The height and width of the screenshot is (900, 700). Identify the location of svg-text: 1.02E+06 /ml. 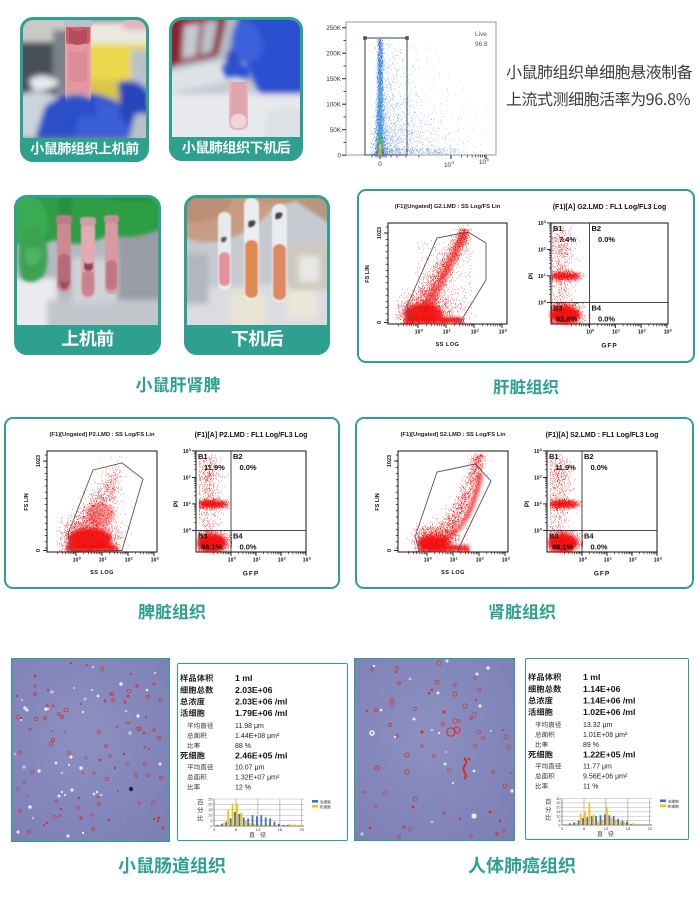
(609, 712).